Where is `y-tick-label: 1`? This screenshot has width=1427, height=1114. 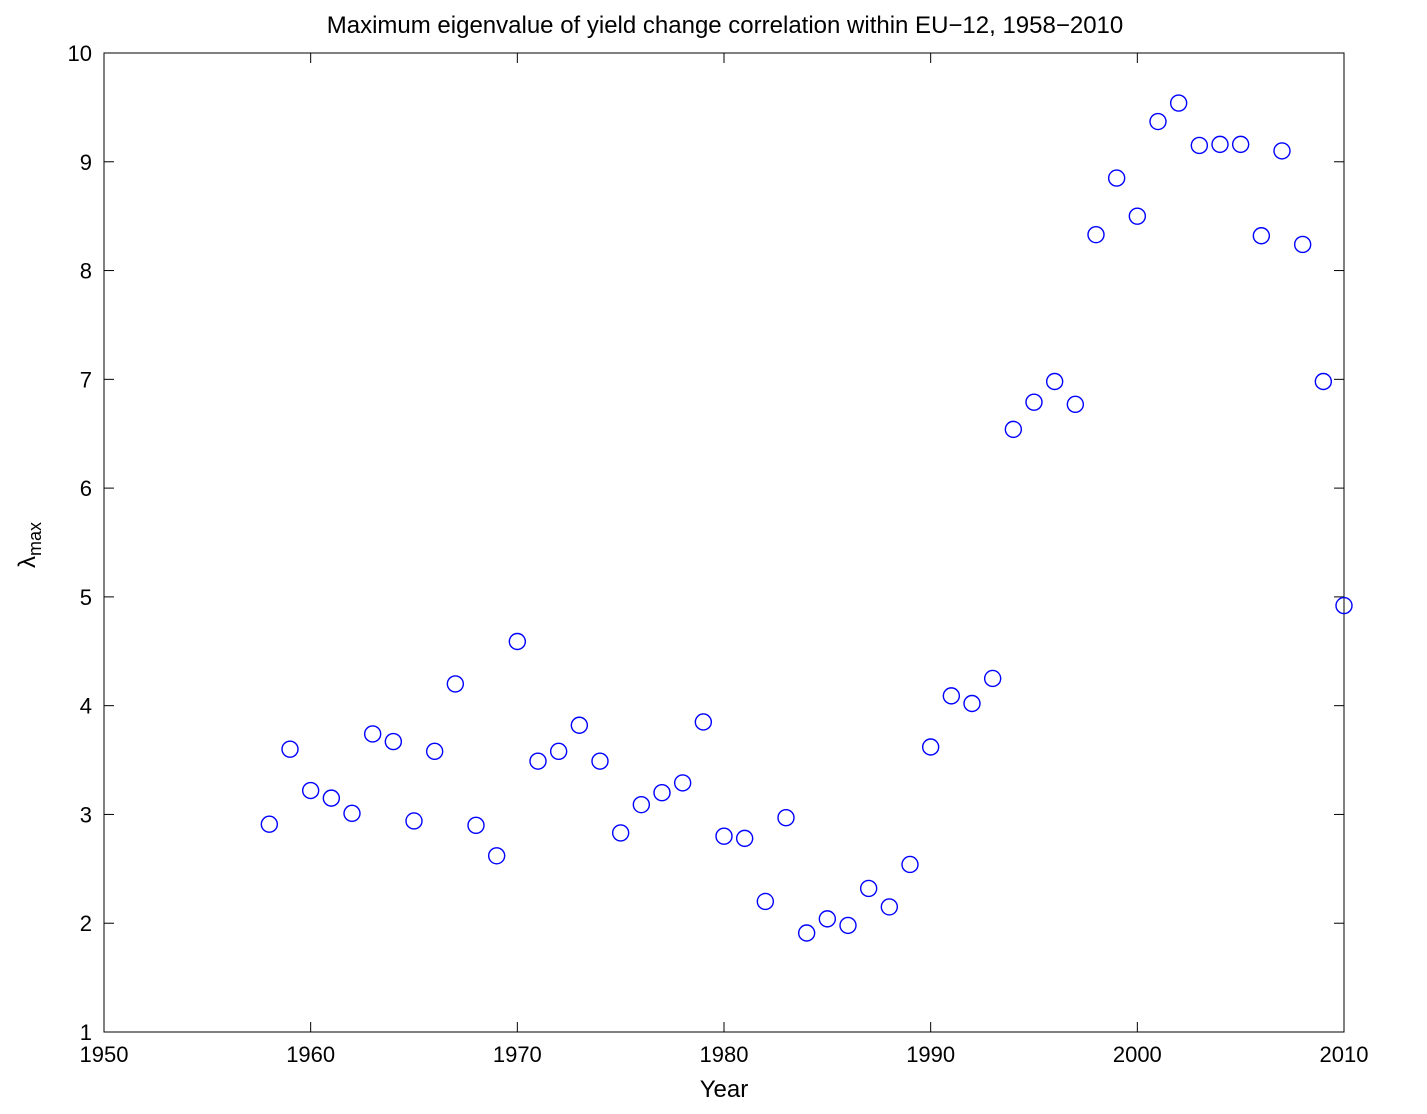 y-tick-label: 1 is located at coordinates (86, 1032).